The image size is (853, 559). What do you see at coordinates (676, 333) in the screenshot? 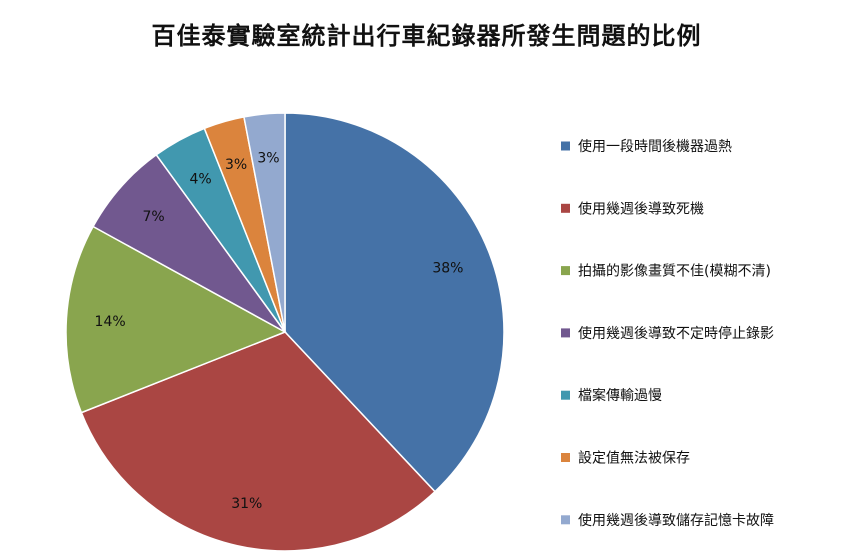
I see `legend-label: 使用幾週後導致不定時停止錄影` at bounding box center [676, 333].